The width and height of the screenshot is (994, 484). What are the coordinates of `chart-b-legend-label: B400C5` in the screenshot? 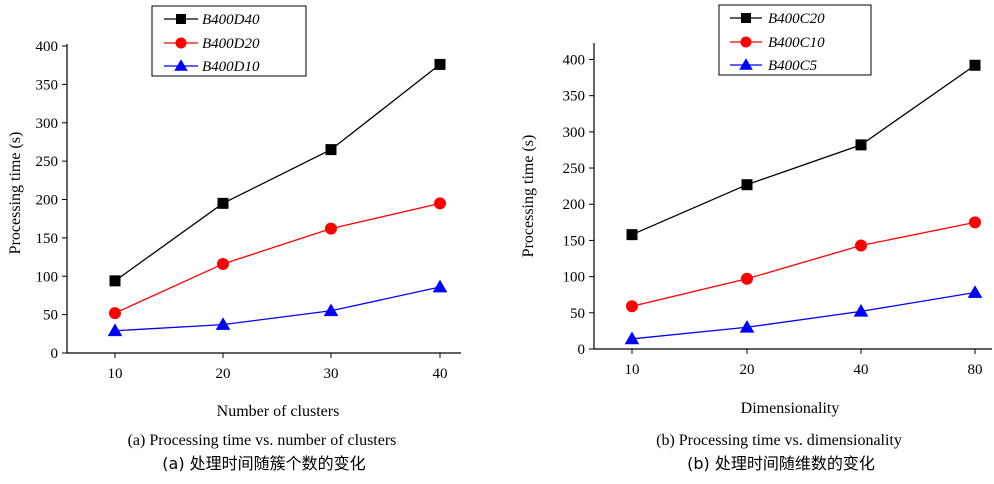 It's located at (793, 66).